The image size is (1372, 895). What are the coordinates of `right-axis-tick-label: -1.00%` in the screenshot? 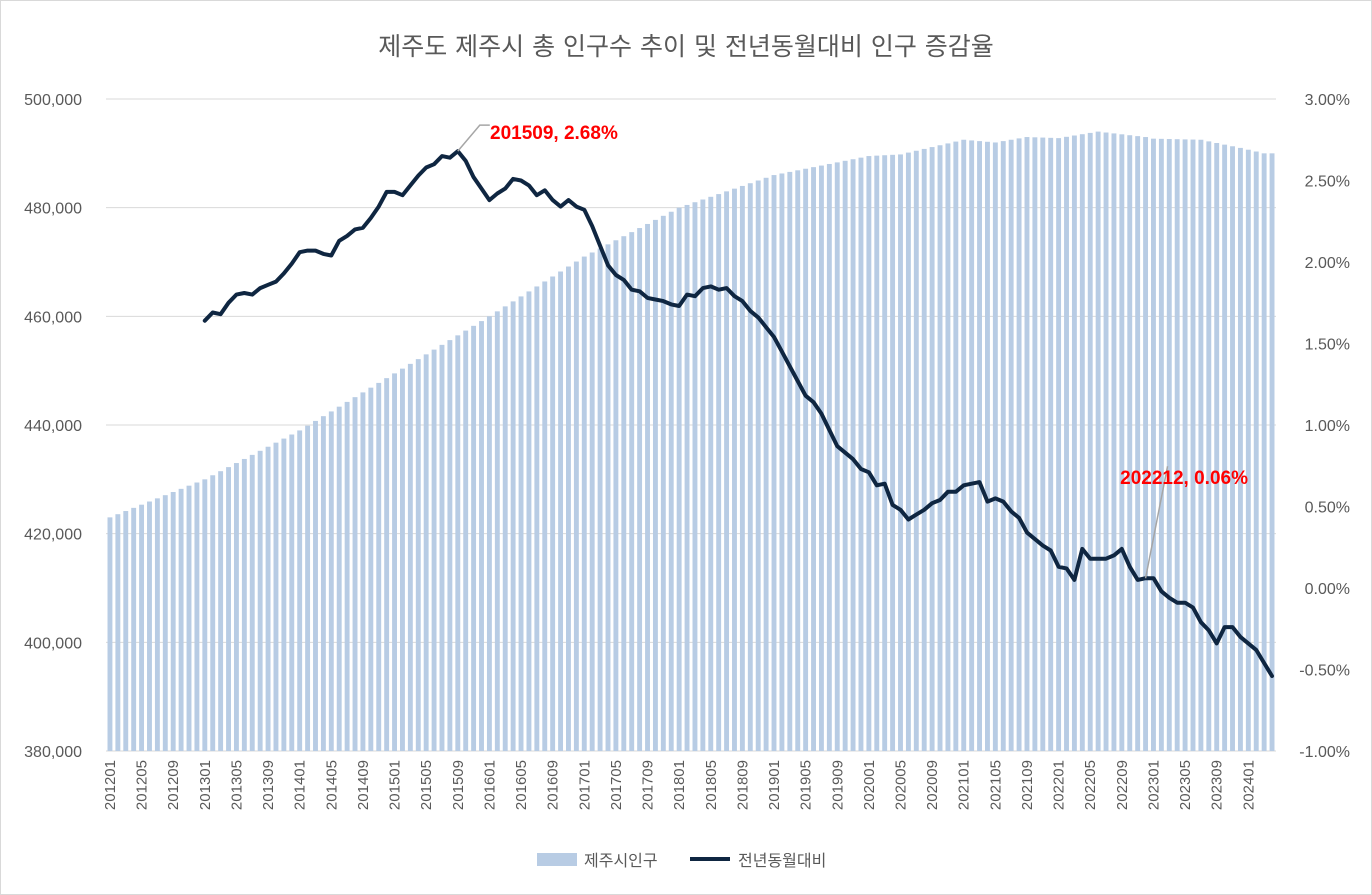 It's located at (1324, 752).